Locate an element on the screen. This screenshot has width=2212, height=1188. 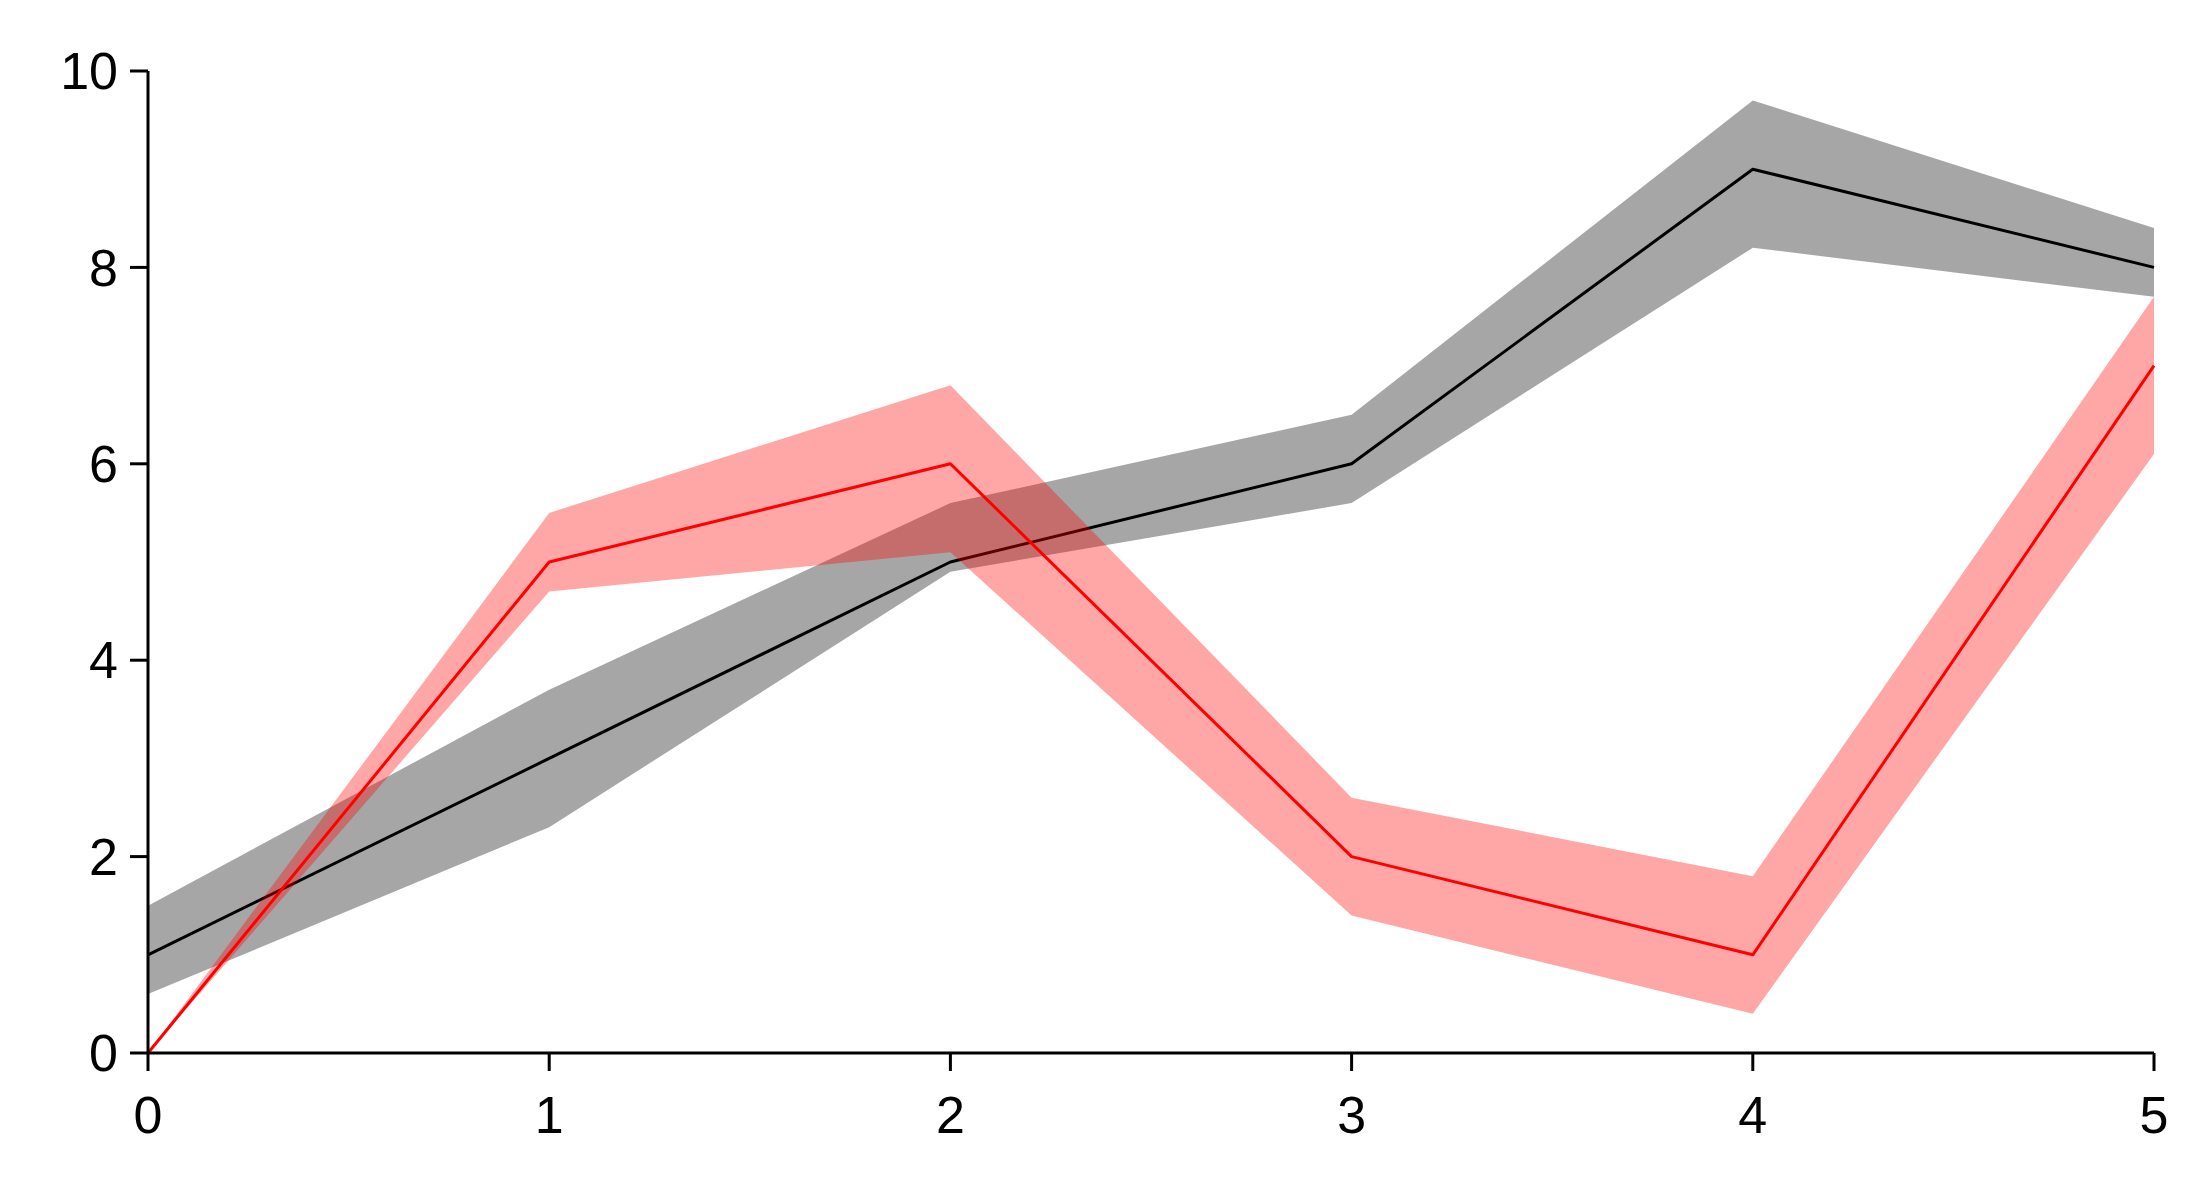
y-tick-label: 0 is located at coordinates (103, 1053).